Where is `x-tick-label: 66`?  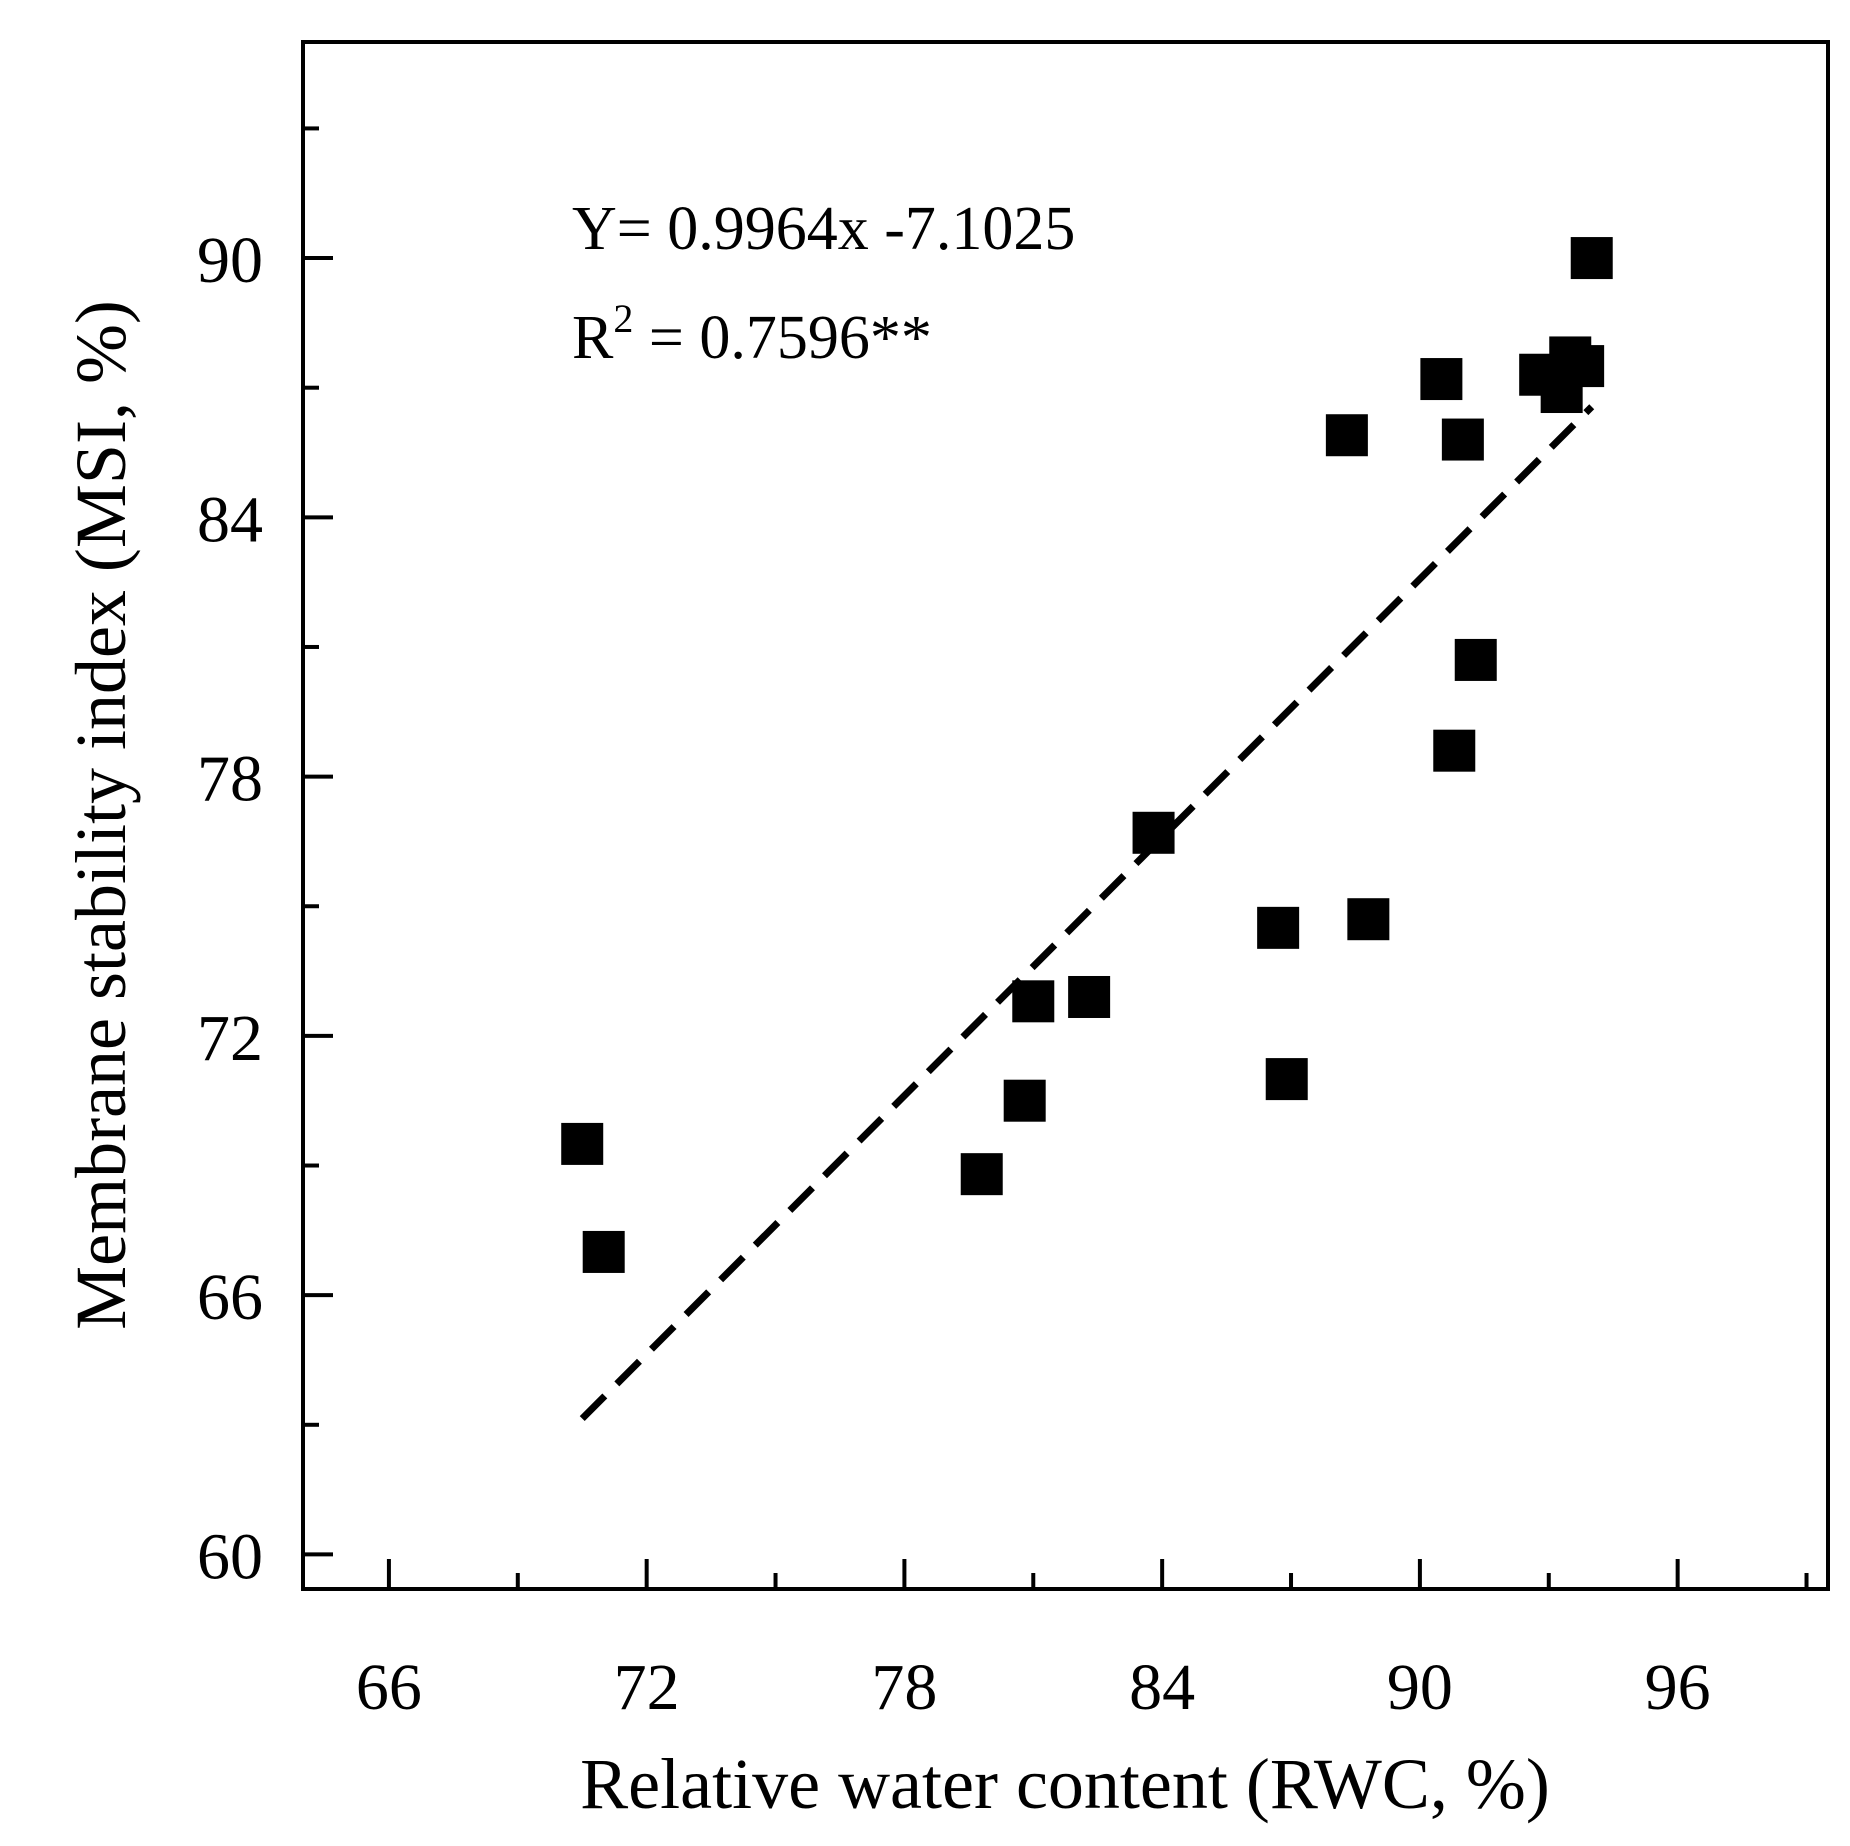 x-tick-label: 66 is located at coordinates (389, 1687).